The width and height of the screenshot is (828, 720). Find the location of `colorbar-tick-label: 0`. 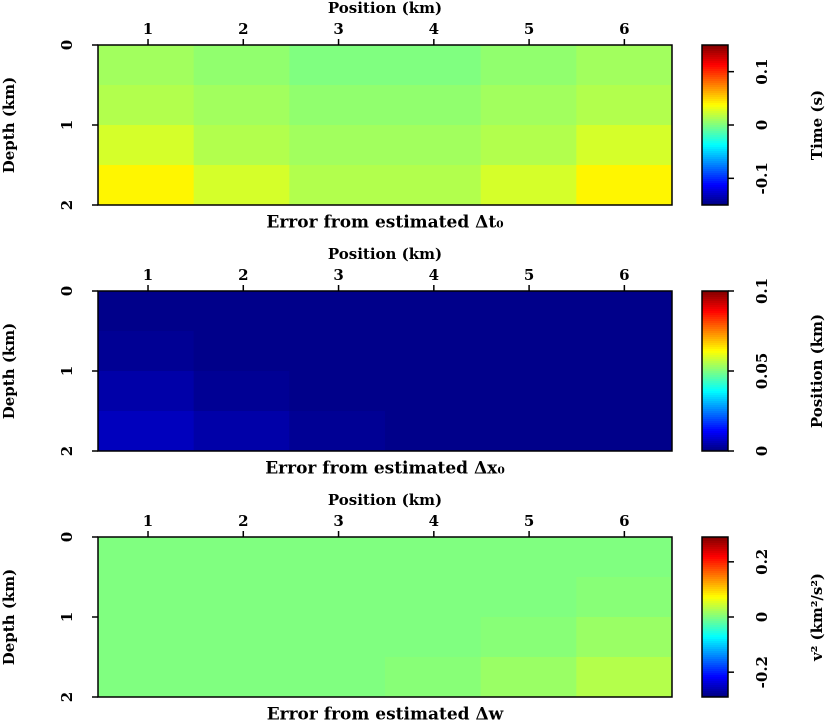

colorbar-tick-label: 0 is located at coordinates (762, 617).